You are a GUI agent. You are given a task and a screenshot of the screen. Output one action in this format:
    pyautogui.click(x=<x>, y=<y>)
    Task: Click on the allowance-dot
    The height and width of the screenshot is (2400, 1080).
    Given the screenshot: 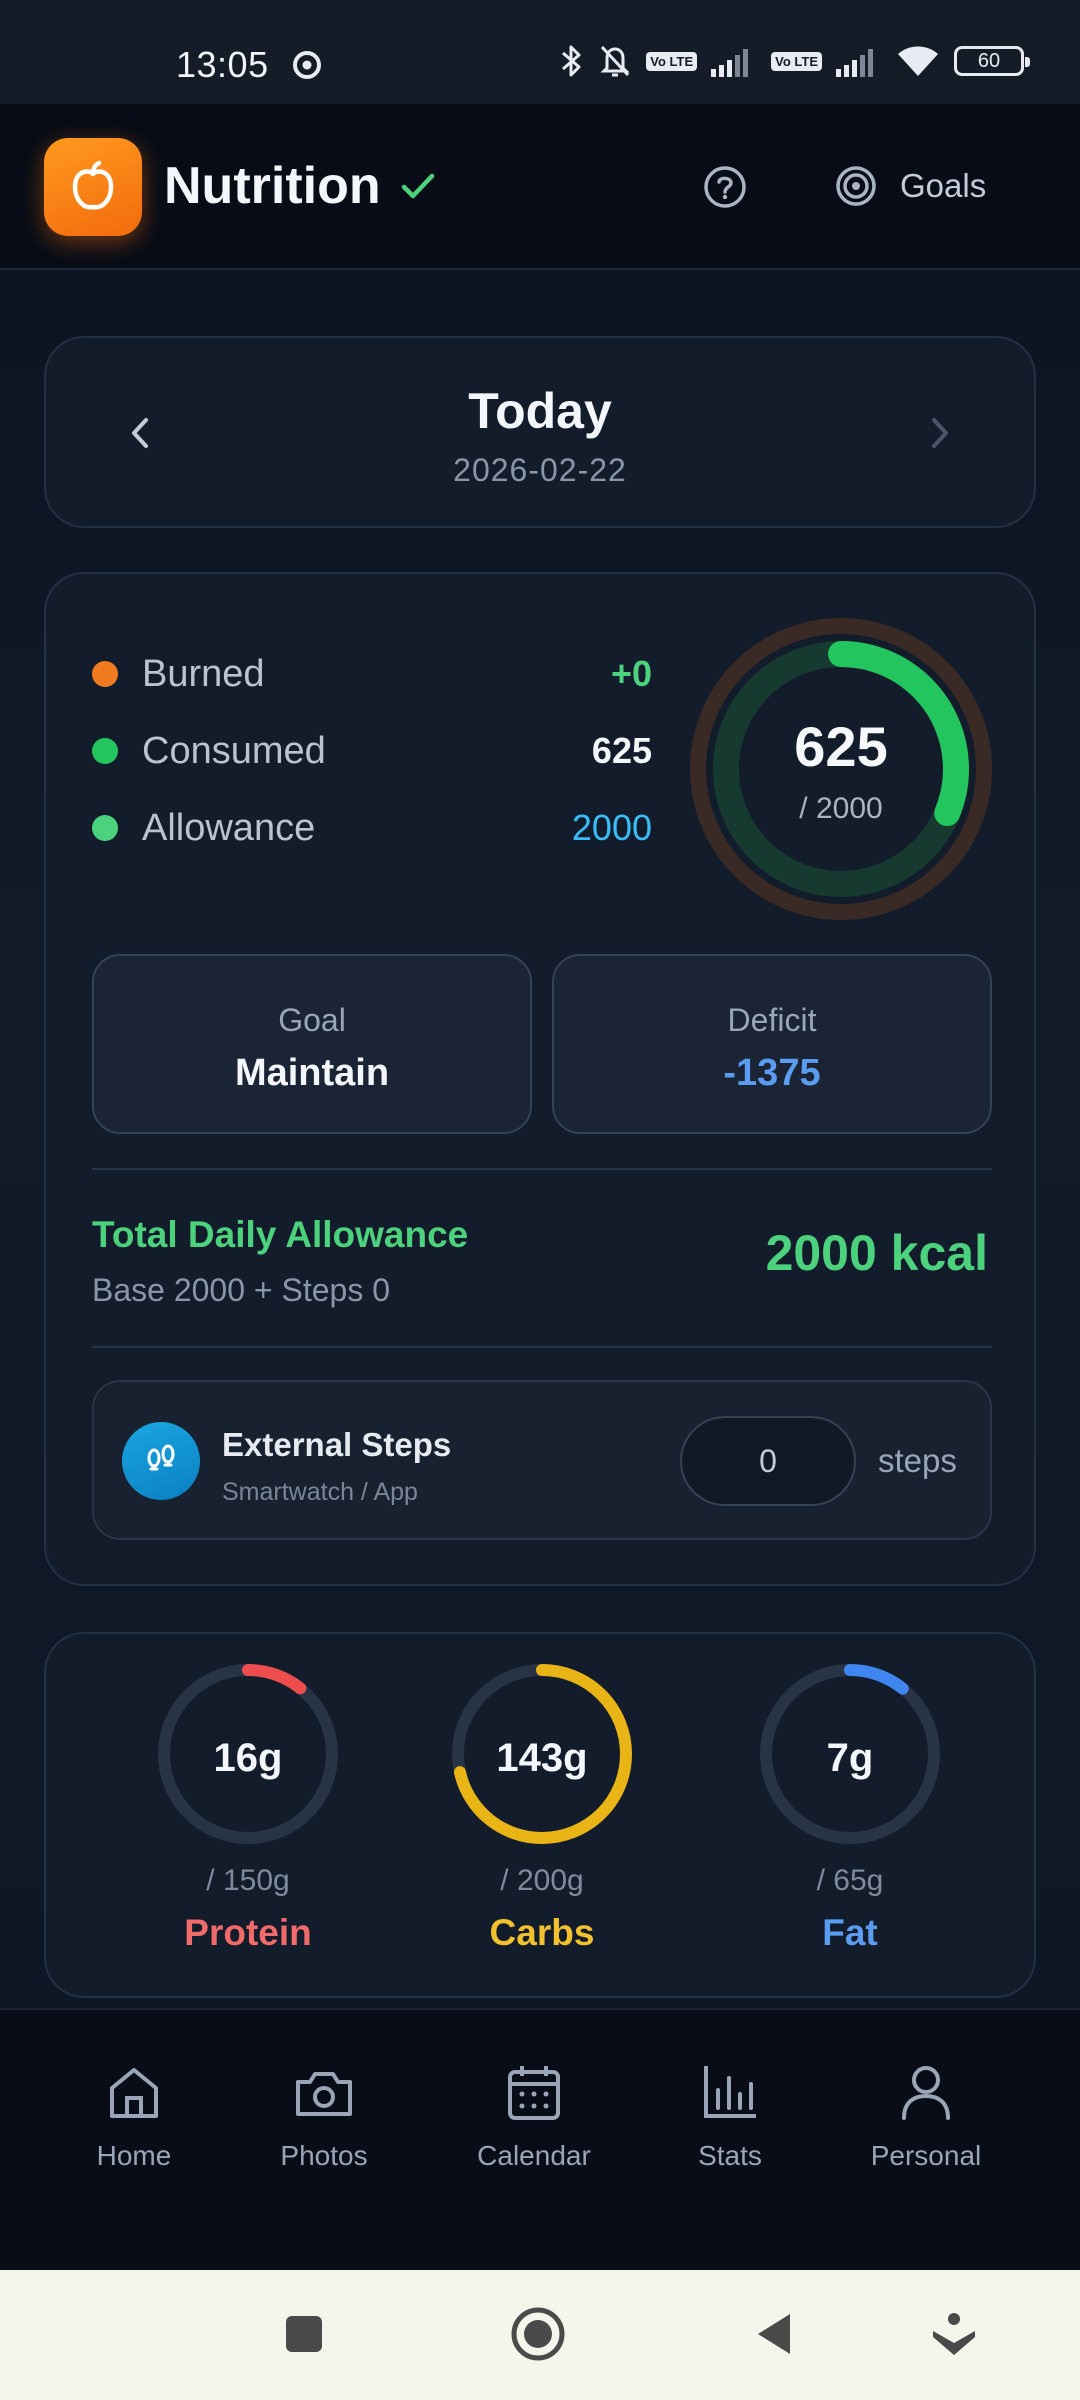 What is the action you would take?
    pyautogui.click(x=105, y=828)
    